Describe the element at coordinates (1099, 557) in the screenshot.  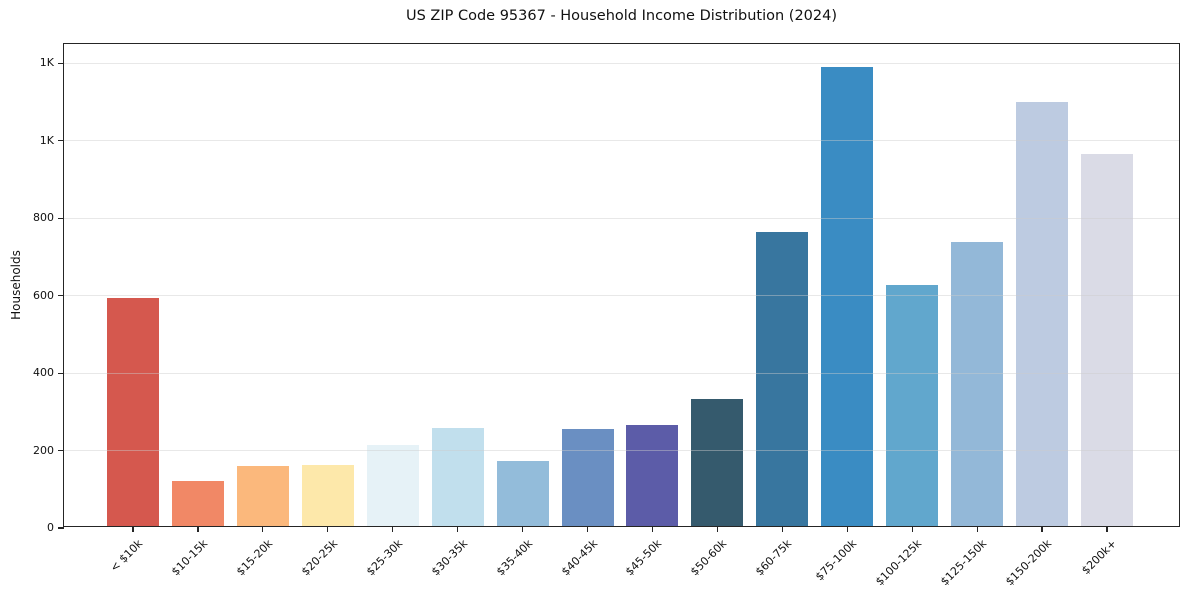
I see `x-tick-label: $200k+` at that location.